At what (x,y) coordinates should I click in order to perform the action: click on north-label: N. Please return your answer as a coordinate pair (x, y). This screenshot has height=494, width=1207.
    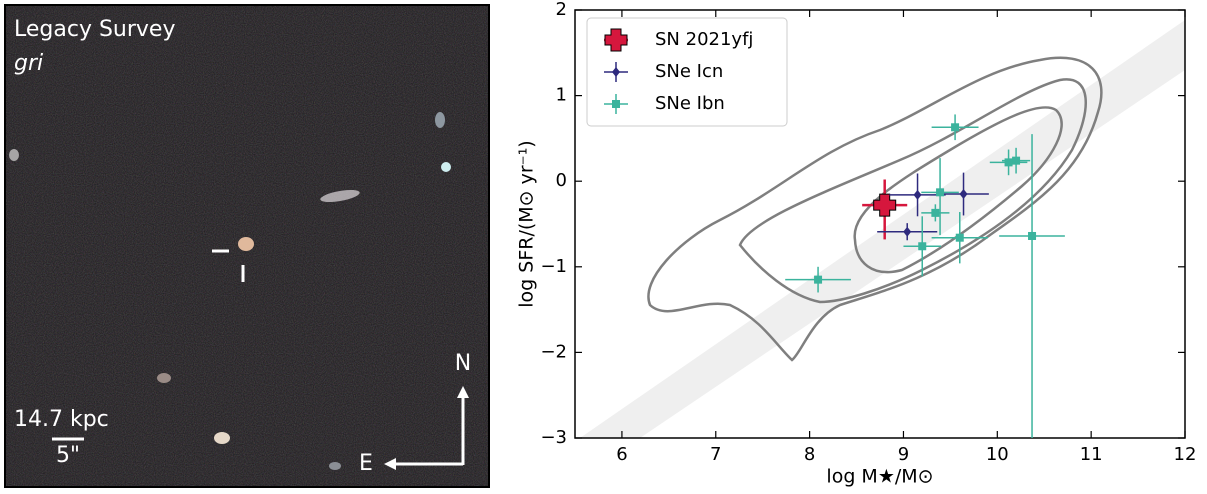
    Looking at the image, I should click on (463, 363).